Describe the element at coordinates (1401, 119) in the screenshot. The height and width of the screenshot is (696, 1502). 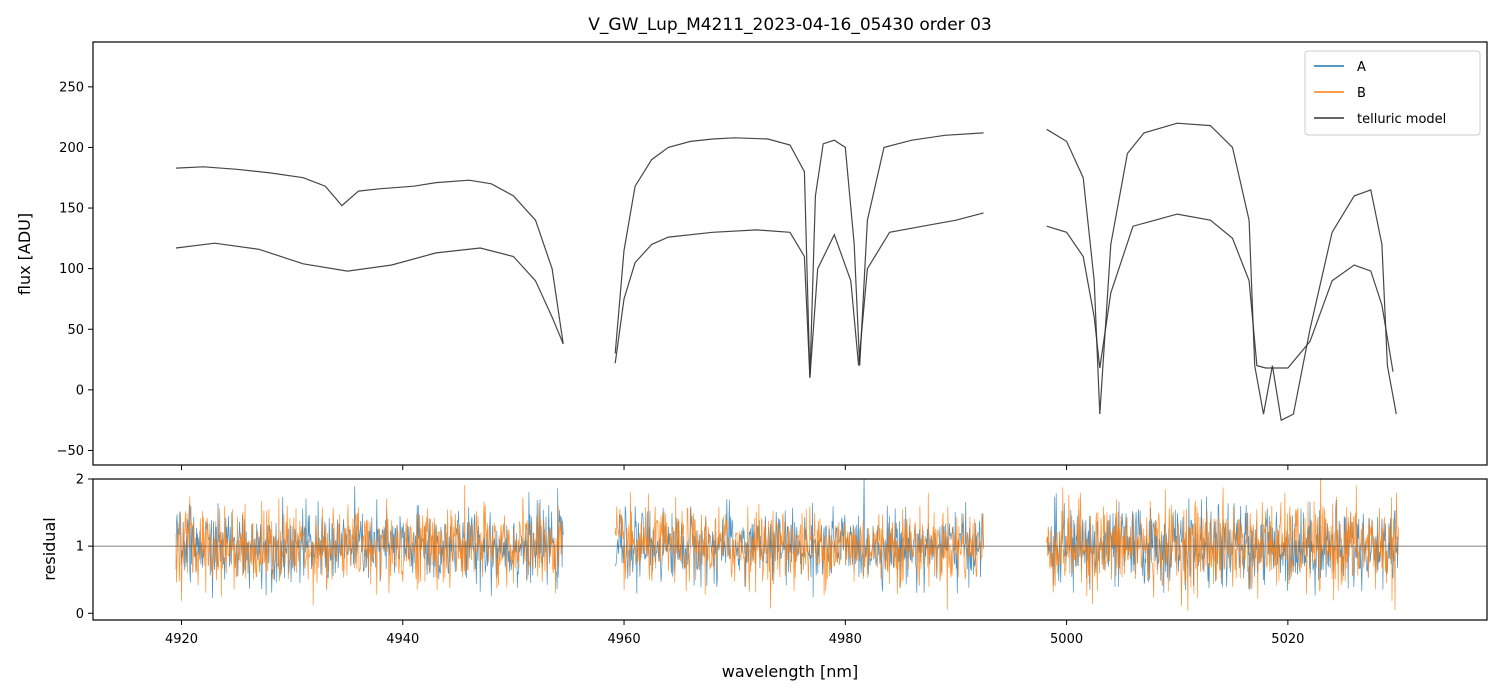
I see `legend-label-telluric: telluric model` at that location.